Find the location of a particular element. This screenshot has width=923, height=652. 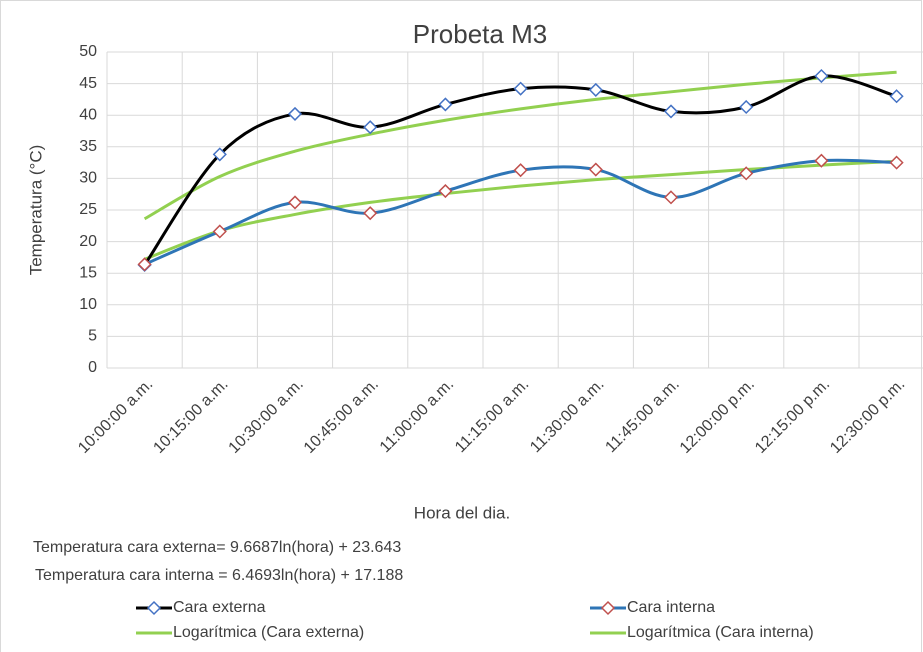

legend-label: Cara interna is located at coordinates (671, 607).